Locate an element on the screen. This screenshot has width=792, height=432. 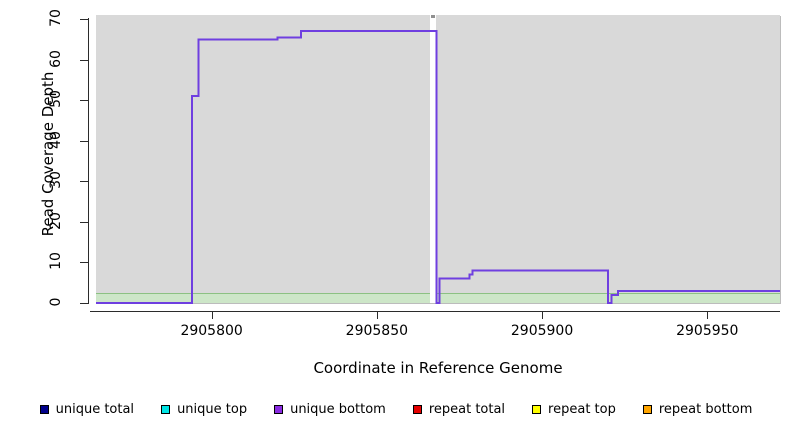
legend-item-unique-top: unique top is located at coordinates (204, 409).